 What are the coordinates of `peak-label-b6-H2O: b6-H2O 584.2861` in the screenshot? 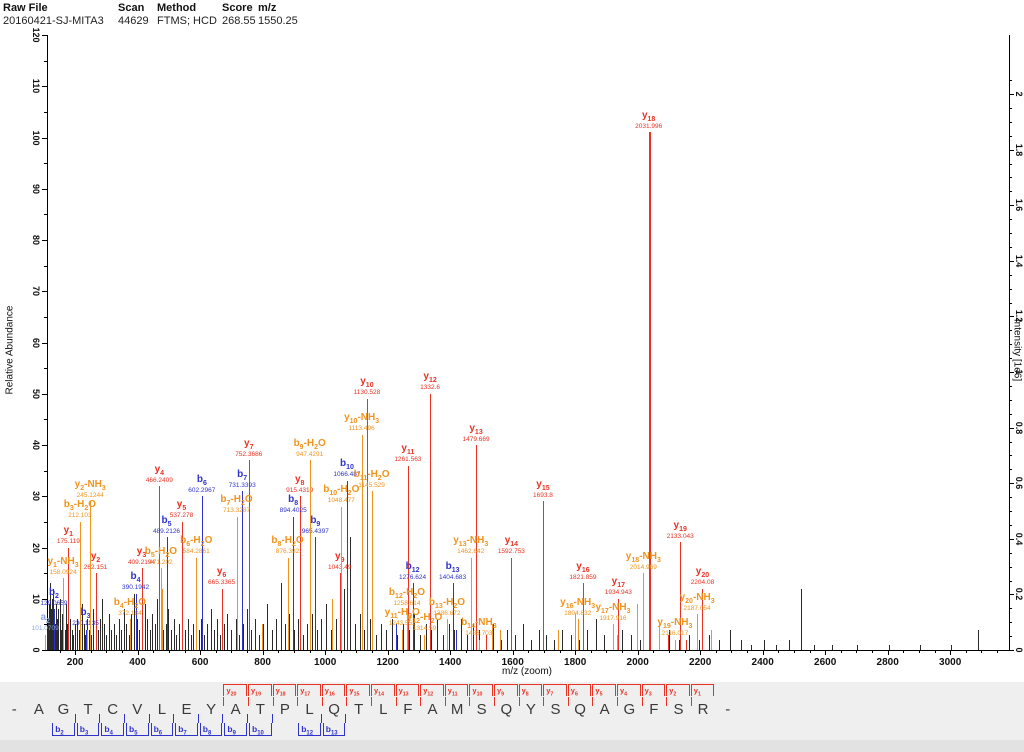 It's located at (196, 546).